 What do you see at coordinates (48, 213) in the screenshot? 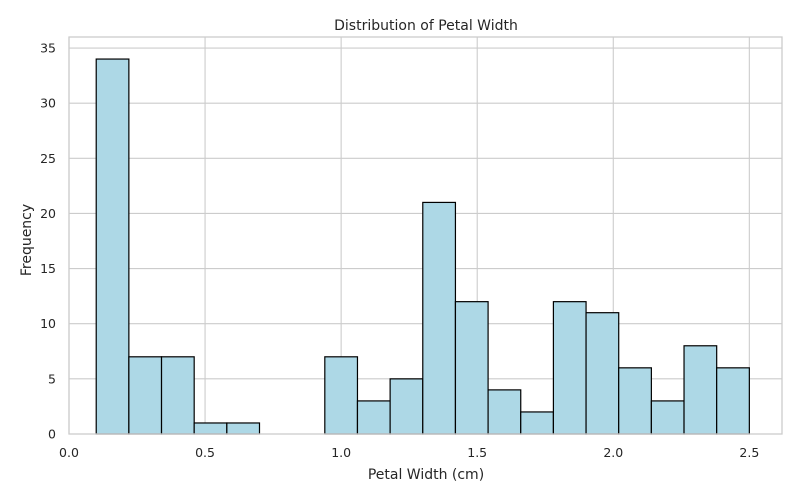
I see `y-tick-label: 20` at bounding box center [48, 213].